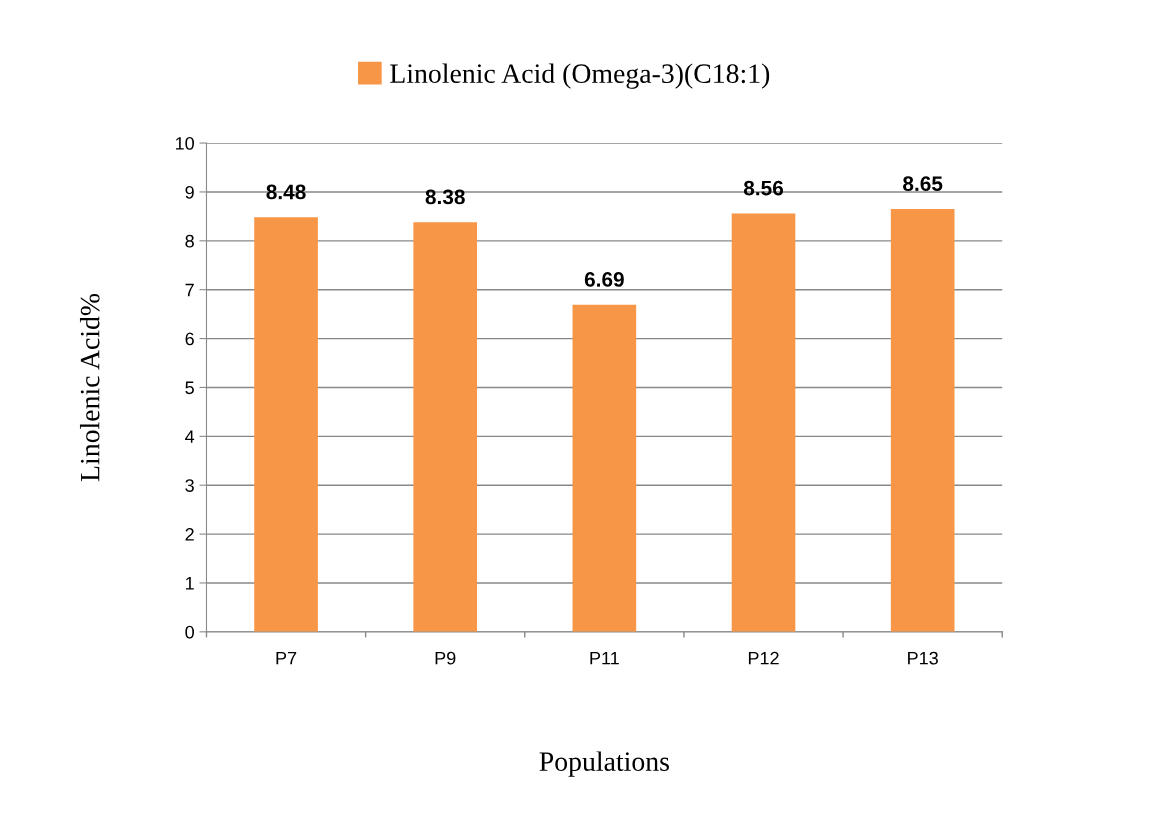 The width and height of the screenshot is (1160, 827). I want to click on data-label: 8.65, so click(923, 184).